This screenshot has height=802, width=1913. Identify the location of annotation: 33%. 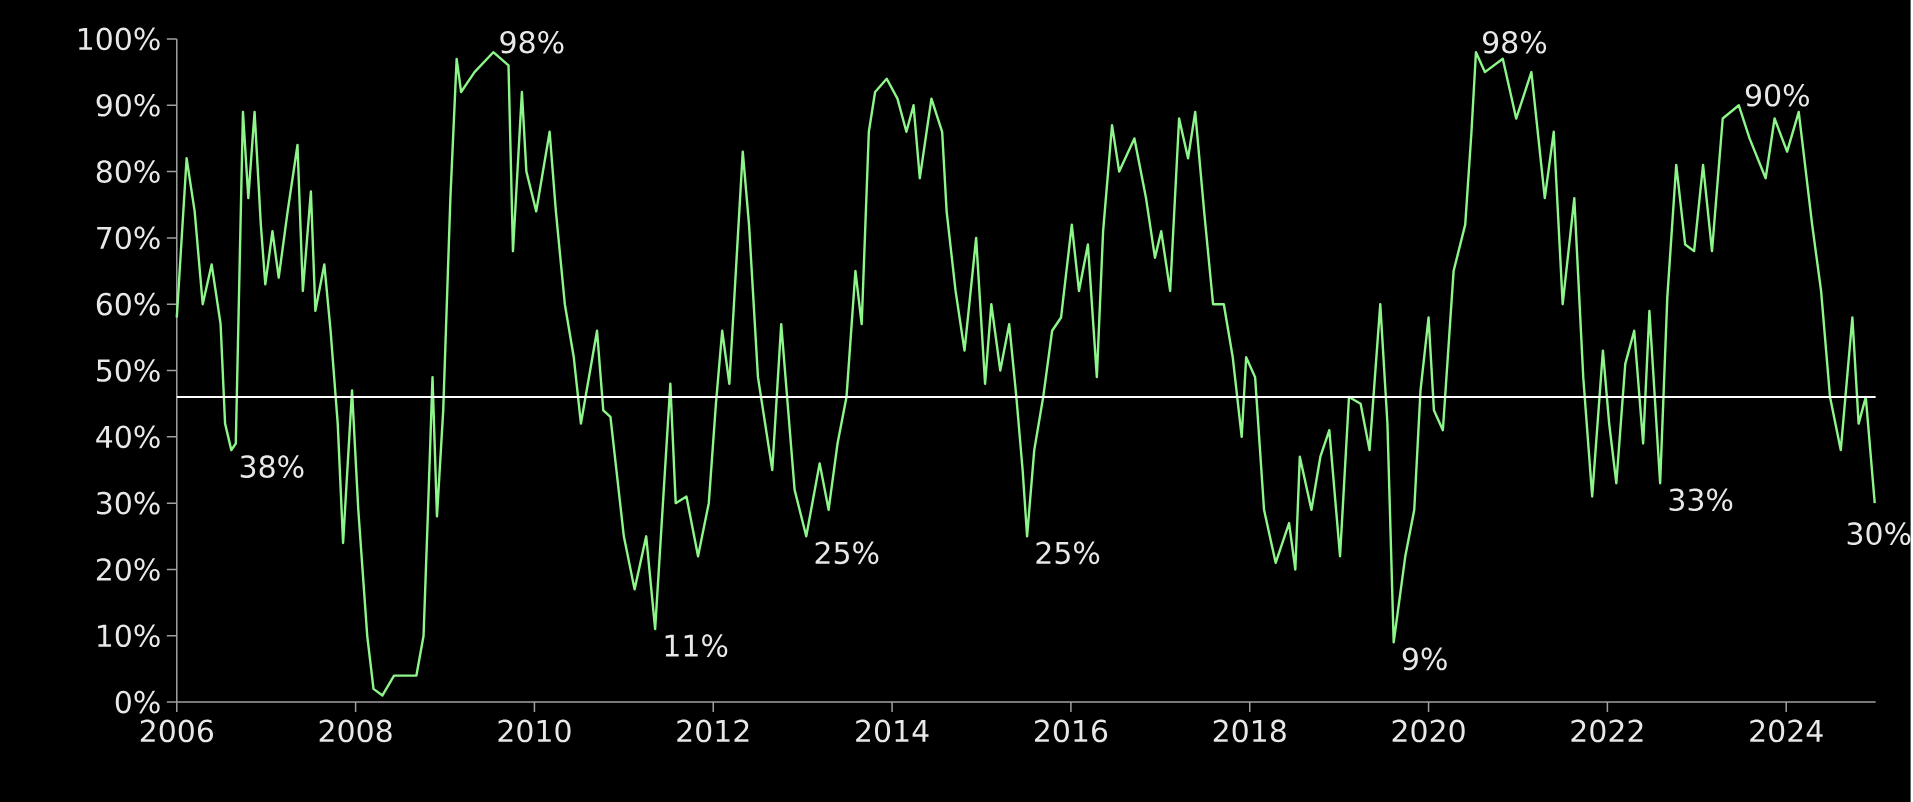
(1701, 500).